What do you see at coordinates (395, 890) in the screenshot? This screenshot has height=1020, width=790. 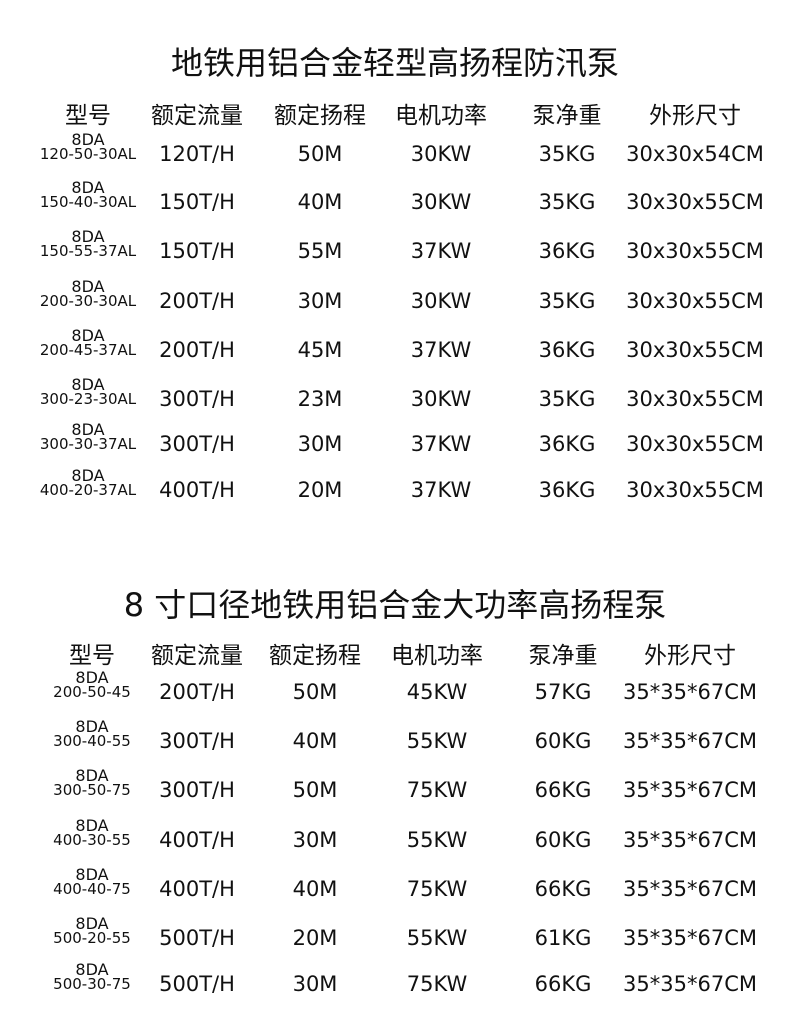 I see `table-row: 8DA 400-40-75 400T/H 40M 75KW 66KG 35*35*67CM` at bounding box center [395, 890].